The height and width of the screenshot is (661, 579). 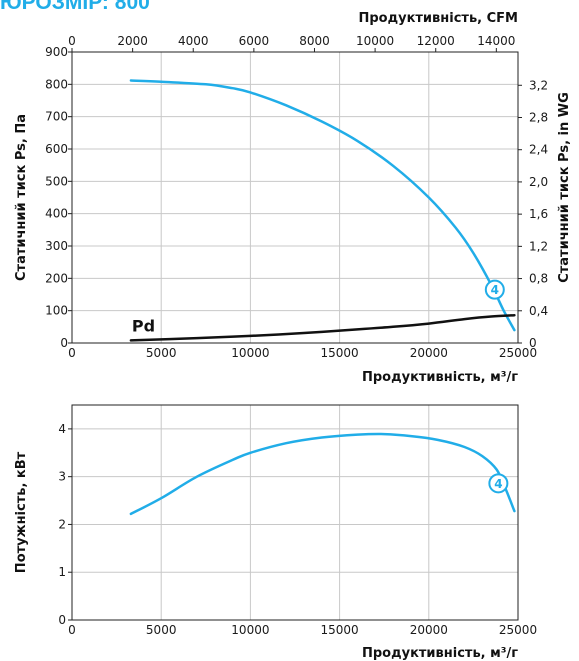 What do you see at coordinates (538, 182) in the screenshot?
I see `right-tick-label: 2,0` at bounding box center [538, 182].